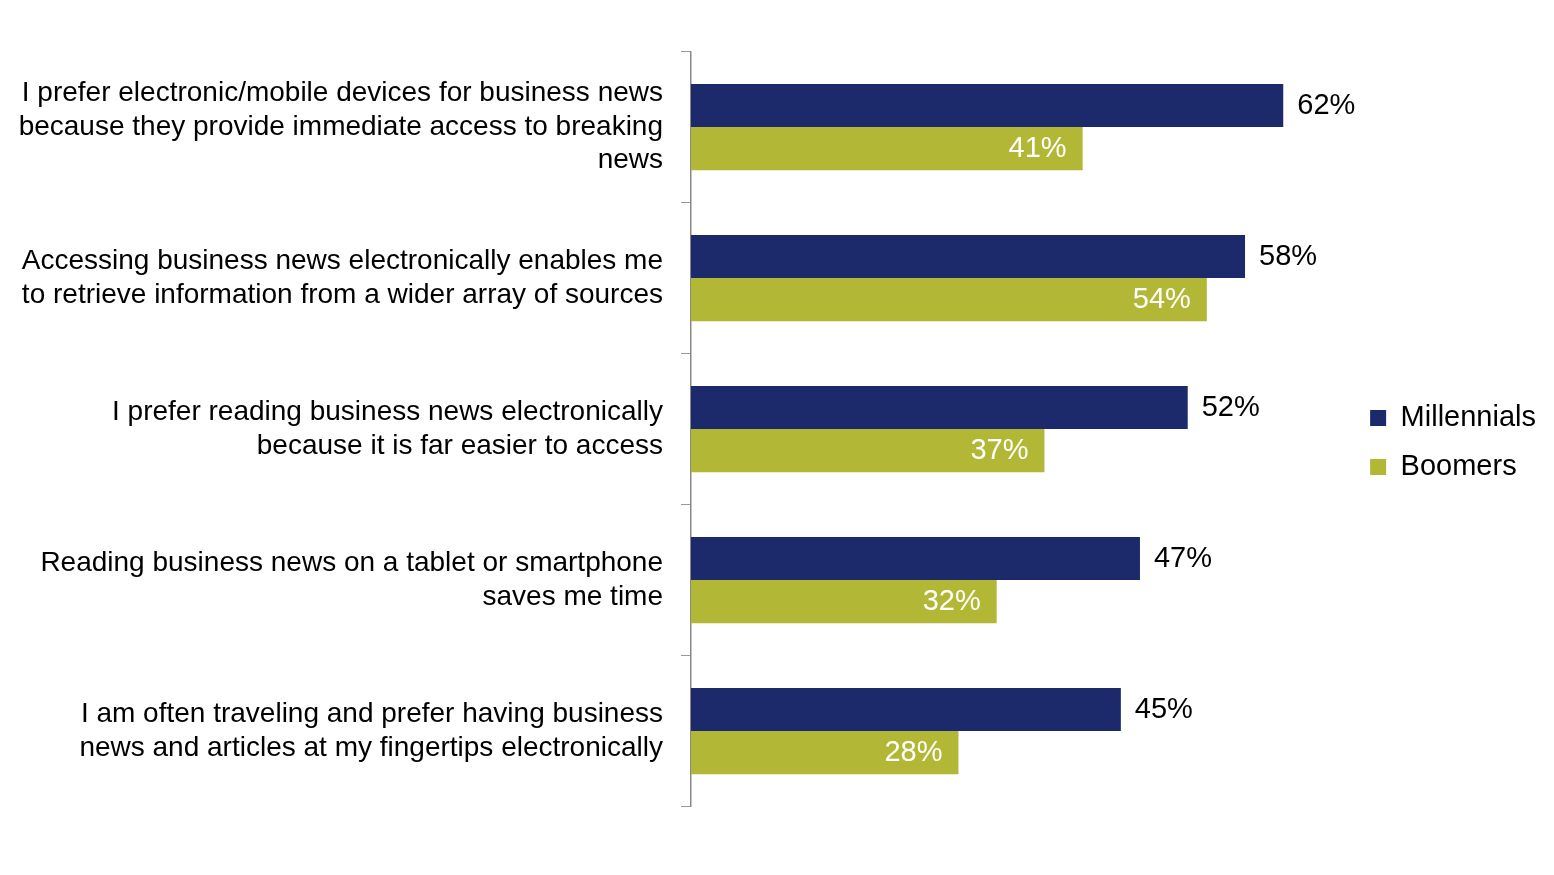  What do you see at coordinates (387, 427) in the screenshot?
I see `y-tick-label: I prefer reading business news electronically because it is far easier to access` at bounding box center [387, 427].